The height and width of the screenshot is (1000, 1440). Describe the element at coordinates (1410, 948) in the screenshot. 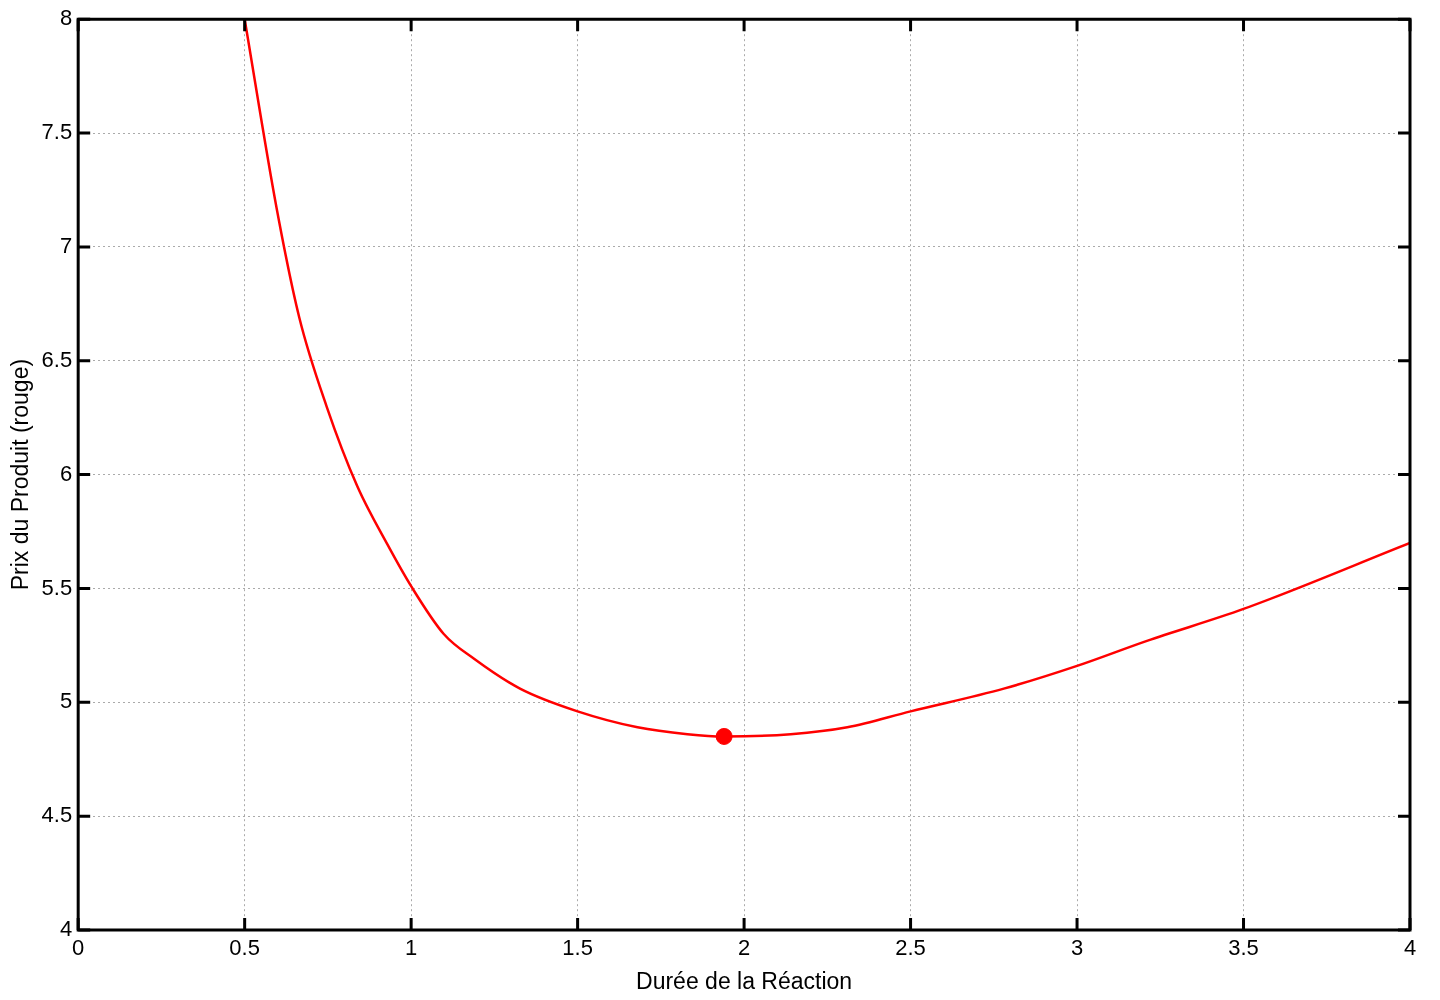

I see `x-tick-label: 4` at that location.